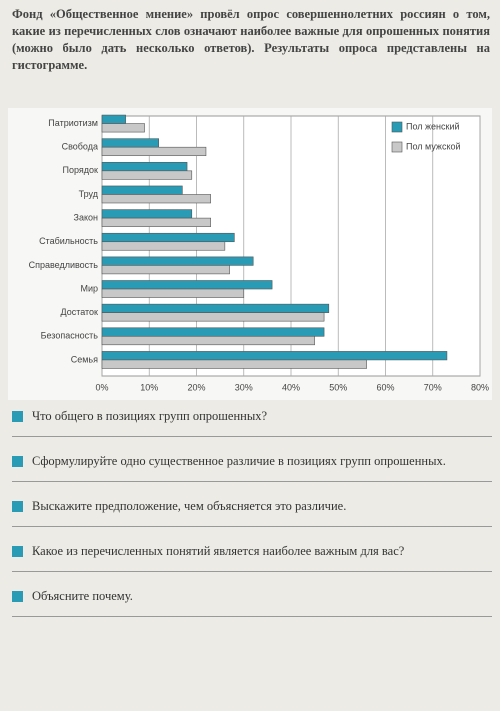 Image resolution: width=500 pixels, height=711 pixels. I want to click on question: Что общего в позициях групп опрошенных?, so click(252, 422).